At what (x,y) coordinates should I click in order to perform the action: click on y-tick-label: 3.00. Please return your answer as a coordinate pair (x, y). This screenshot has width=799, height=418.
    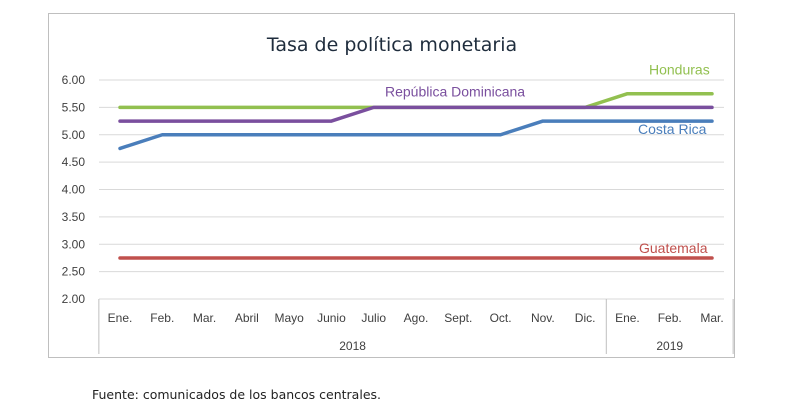
    Looking at the image, I should click on (74, 244).